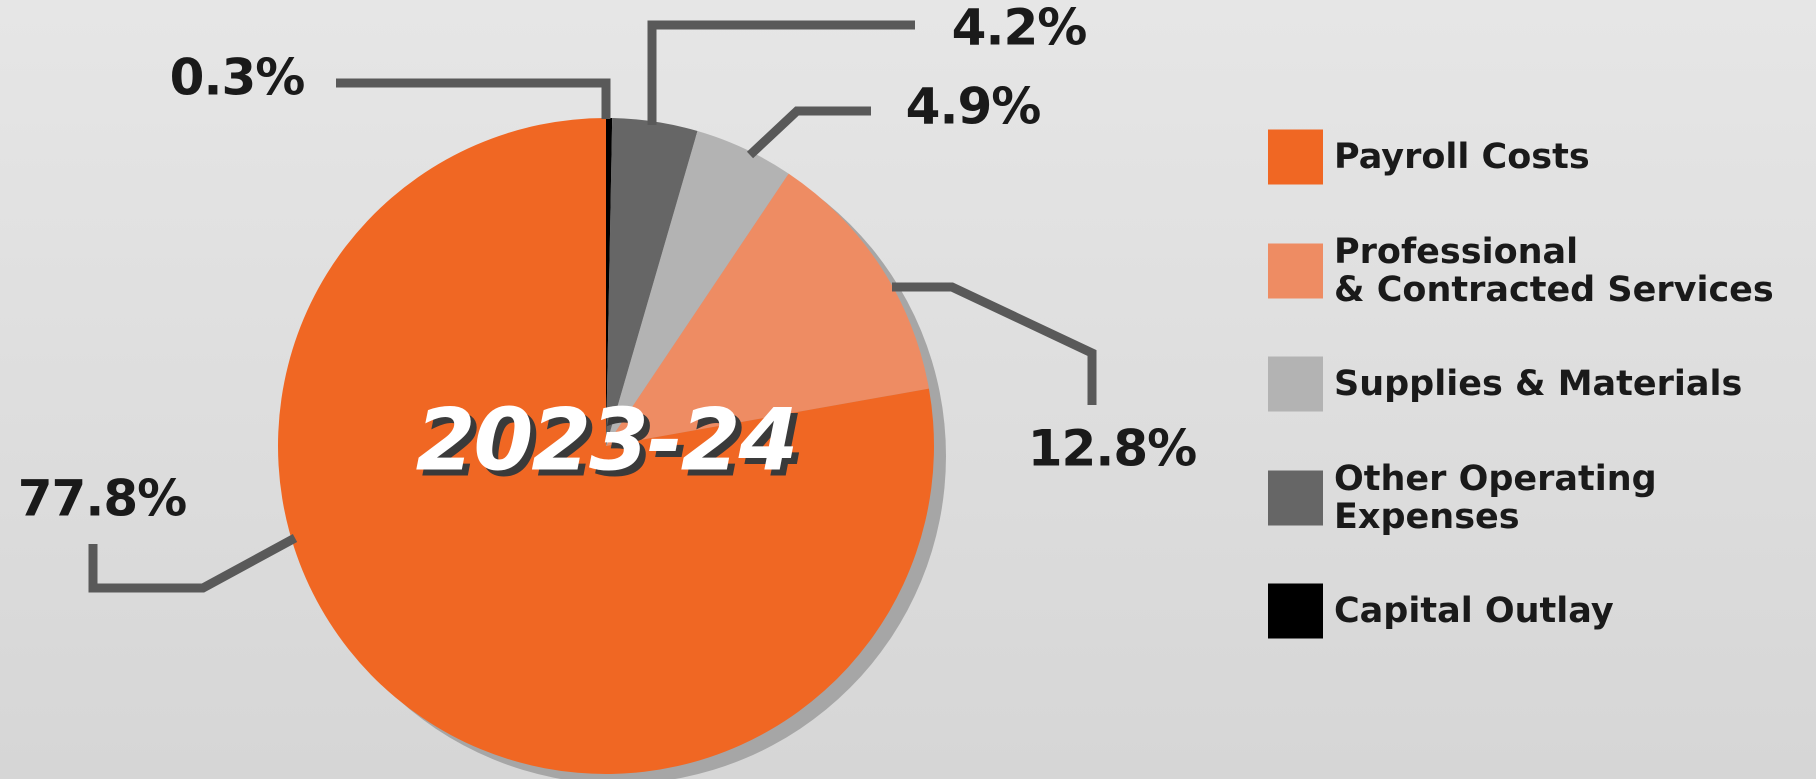  What do you see at coordinates (1112, 449) in the screenshot?
I see `data-label: 12.8%` at bounding box center [1112, 449].